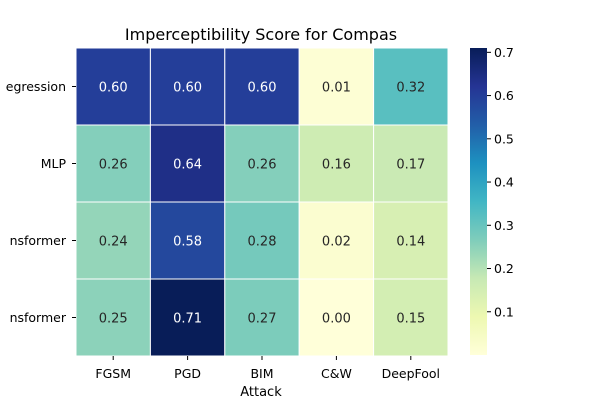  Describe the element at coordinates (113, 319) in the screenshot. I see `cell-value-label: 0.25` at that location.